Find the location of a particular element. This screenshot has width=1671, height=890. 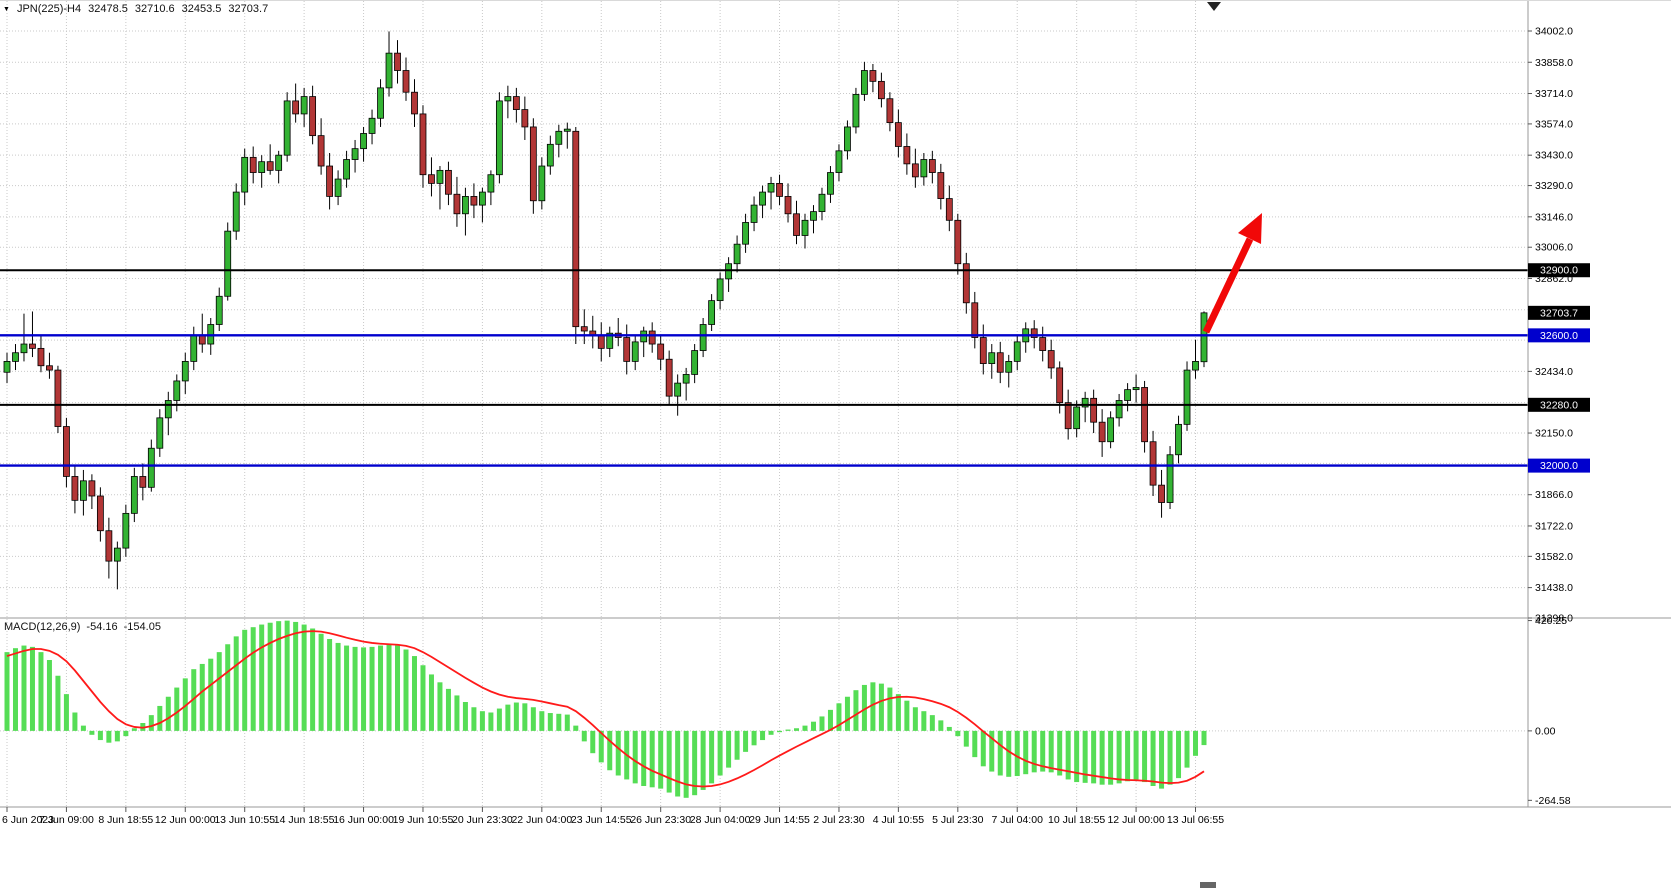

macd-signal-line is located at coordinates (605, 709).